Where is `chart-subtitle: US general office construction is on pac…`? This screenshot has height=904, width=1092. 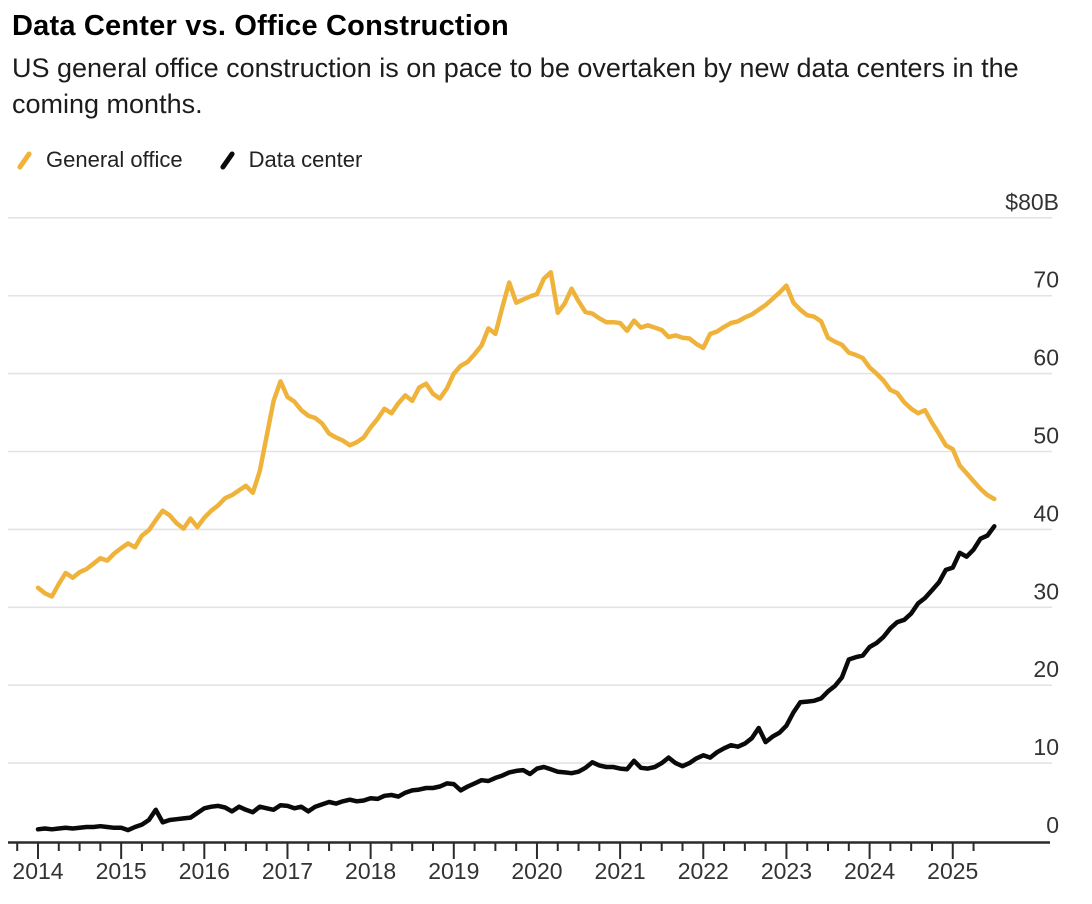
chart-subtitle: US general office construction is on pac… is located at coordinates (515, 86).